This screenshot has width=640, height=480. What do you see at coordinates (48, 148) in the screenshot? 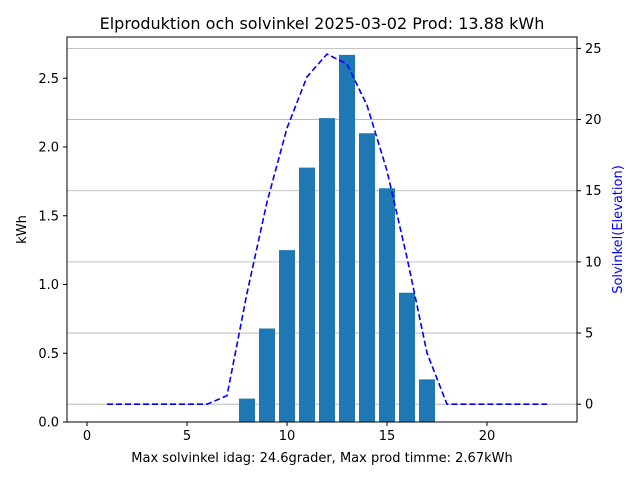
I see `left-tick-label-4: 2.0` at bounding box center [48, 148].